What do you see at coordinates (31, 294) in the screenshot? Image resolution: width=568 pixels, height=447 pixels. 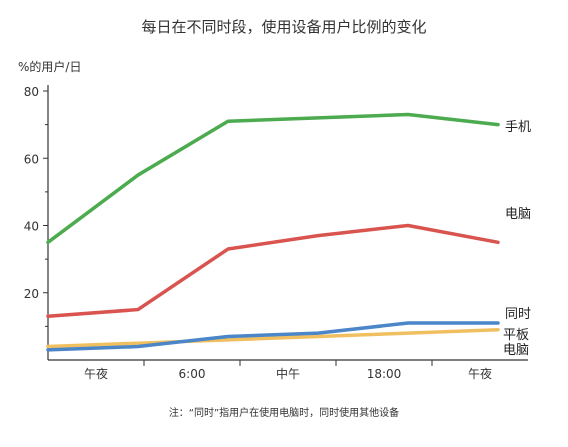 I see `y-tick-label: 20` at bounding box center [31, 294].